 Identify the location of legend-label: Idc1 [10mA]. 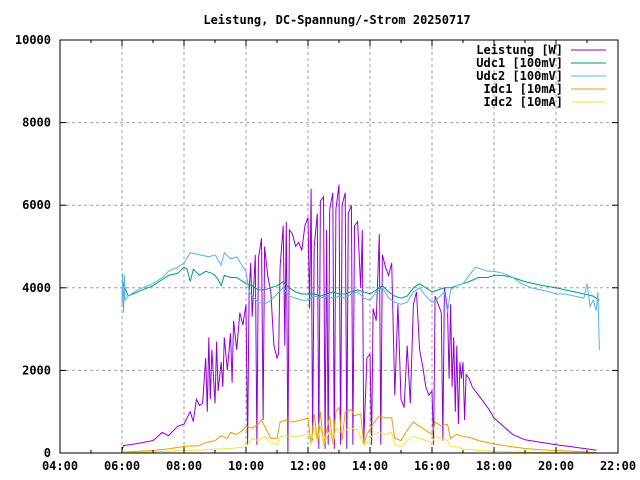
(523, 89).